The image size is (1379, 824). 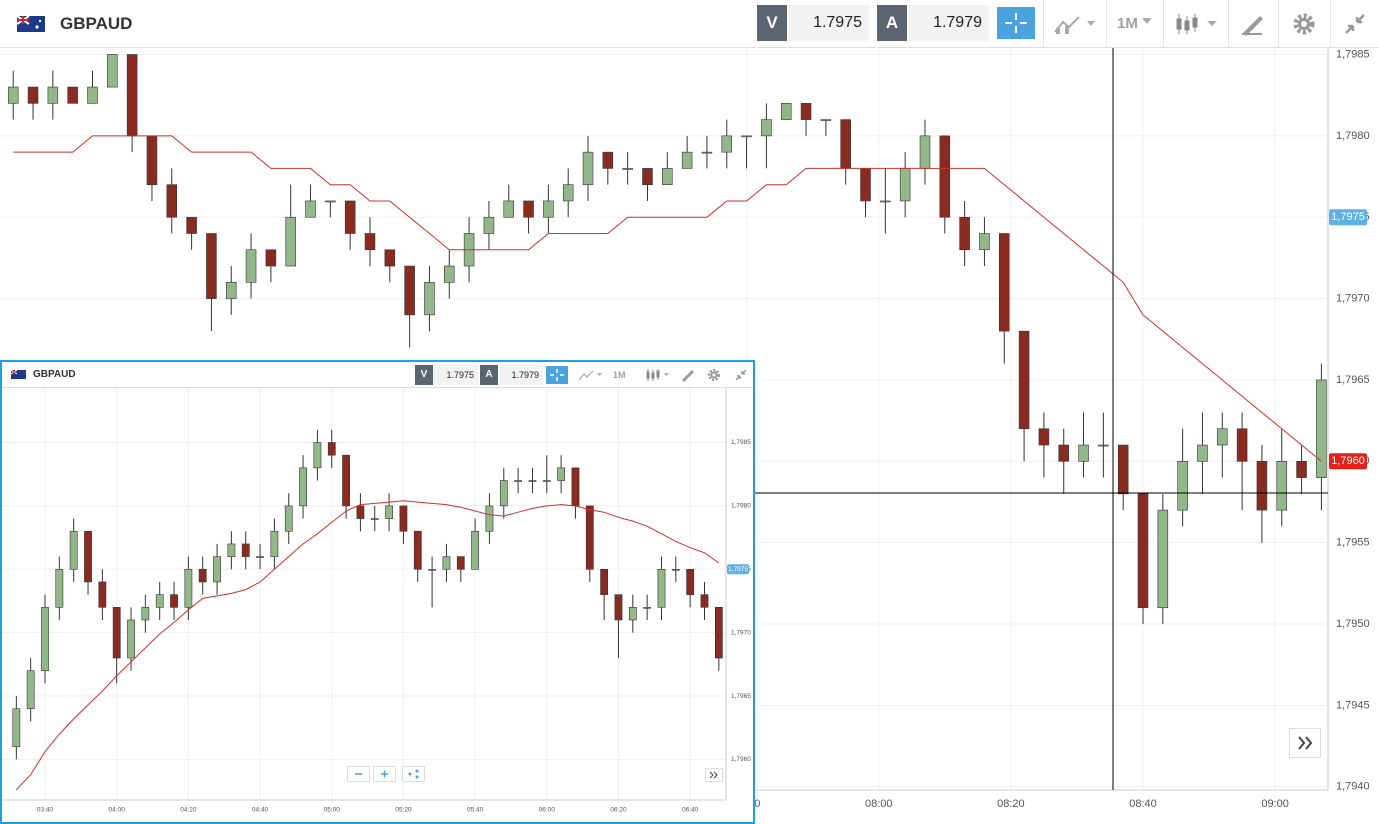 I want to click on y-tick-label: 1,7955, so click(x=1353, y=543).